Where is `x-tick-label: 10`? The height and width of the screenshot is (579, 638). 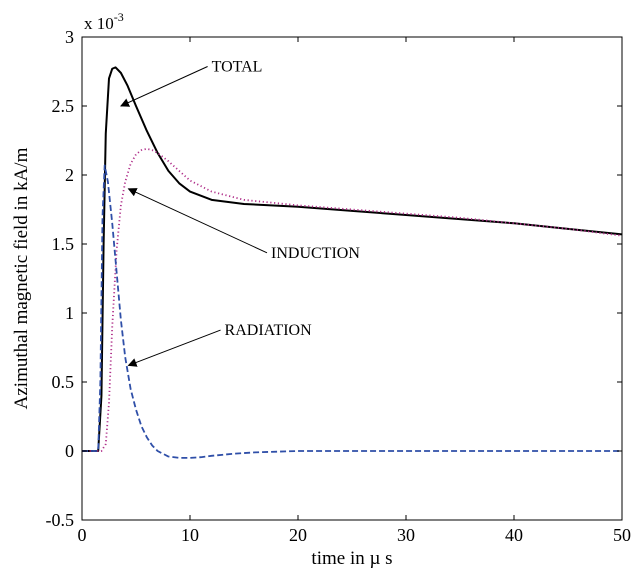
x-tick-label: 10 is located at coordinates (190, 535).